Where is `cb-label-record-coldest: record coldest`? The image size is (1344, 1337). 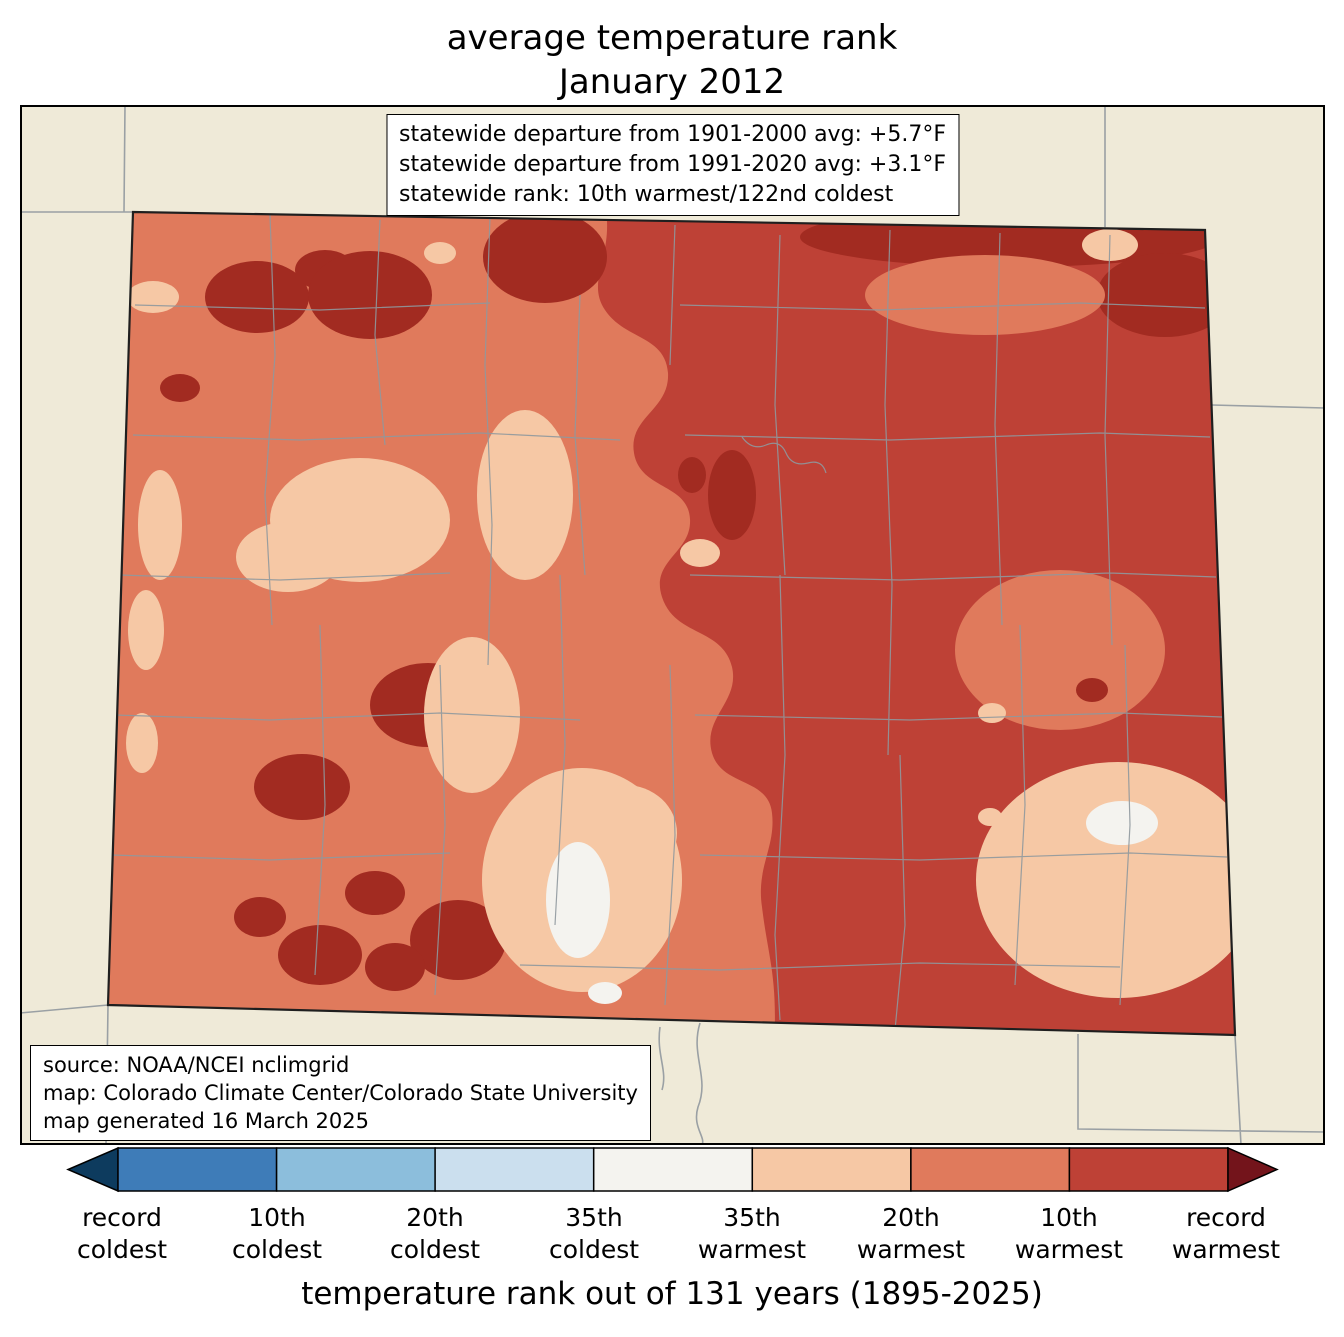
cb-label-record-coldest: record coldest is located at coordinates (122, 1233).